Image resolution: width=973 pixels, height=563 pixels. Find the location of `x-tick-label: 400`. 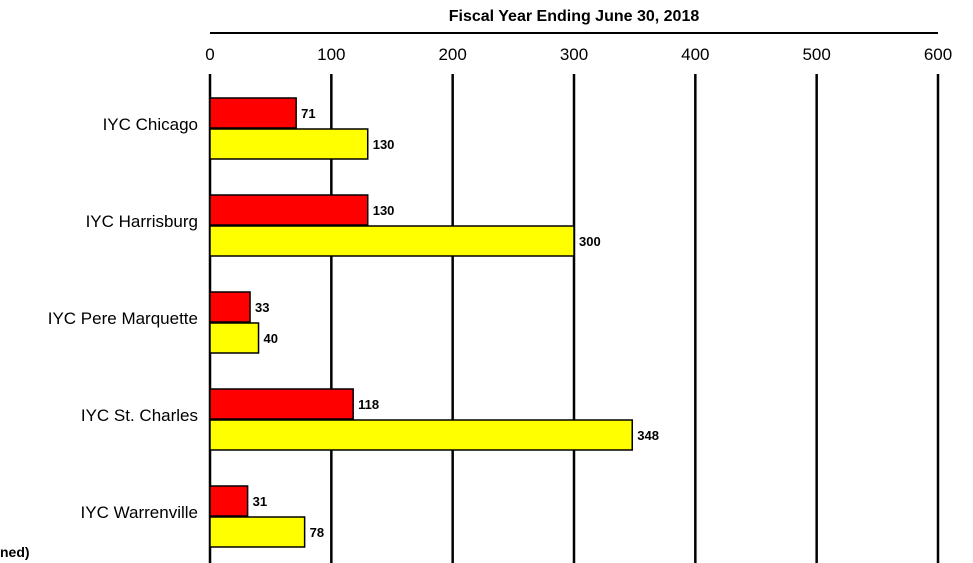

x-tick-label: 400 is located at coordinates (695, 54).